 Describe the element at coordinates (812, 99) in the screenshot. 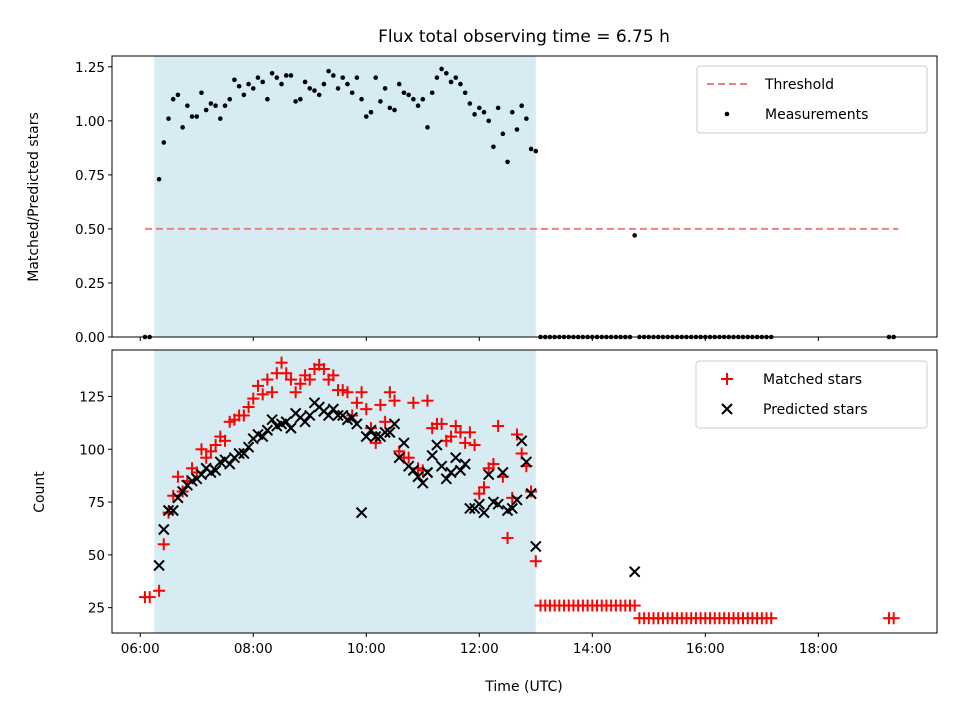

I see `ratio-legend: Threshold Measurements` at that location.